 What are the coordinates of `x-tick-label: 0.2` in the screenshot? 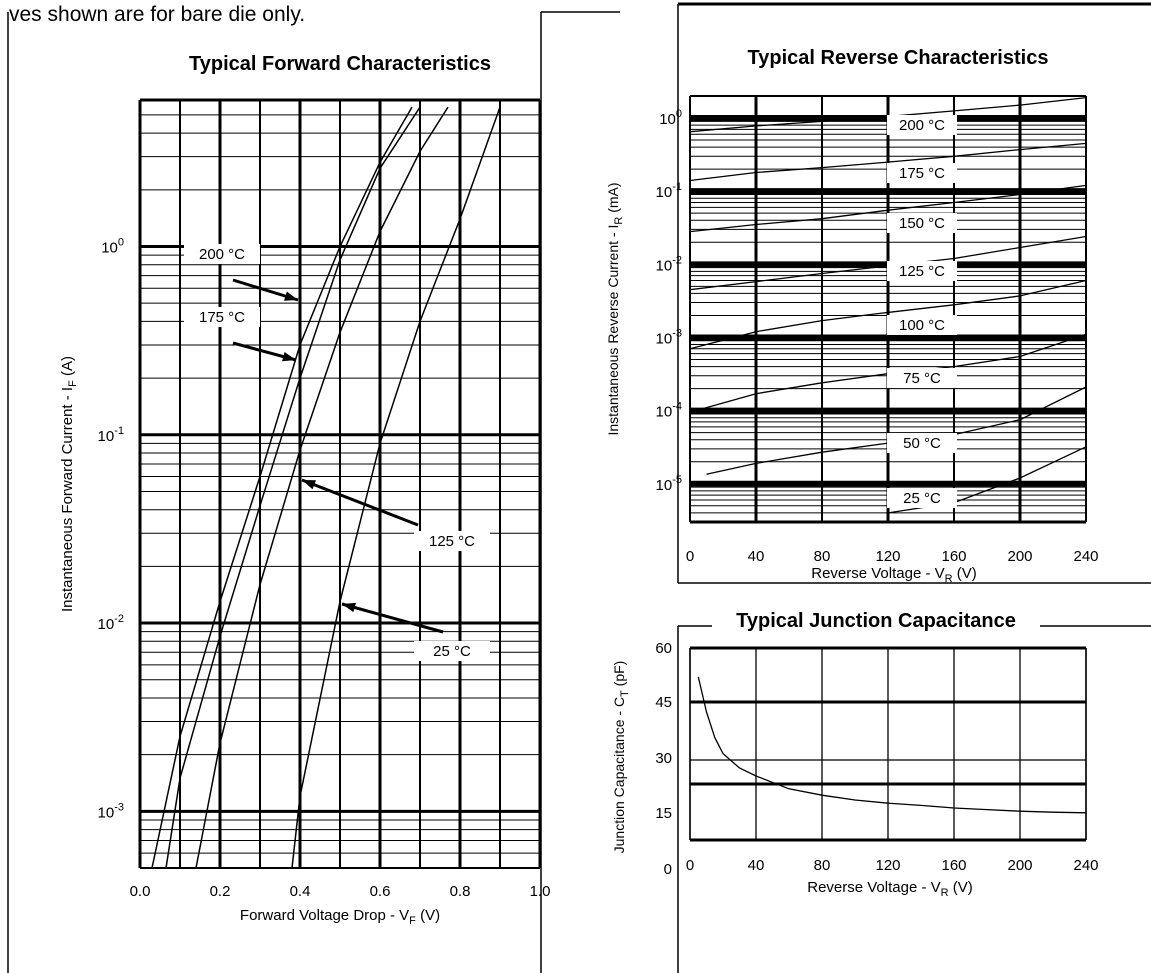 It's located at (220, 891).